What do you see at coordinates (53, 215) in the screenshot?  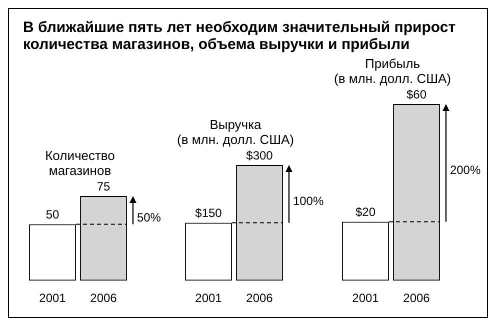 I see `data-label: 50` at bounding box center [53, 215].